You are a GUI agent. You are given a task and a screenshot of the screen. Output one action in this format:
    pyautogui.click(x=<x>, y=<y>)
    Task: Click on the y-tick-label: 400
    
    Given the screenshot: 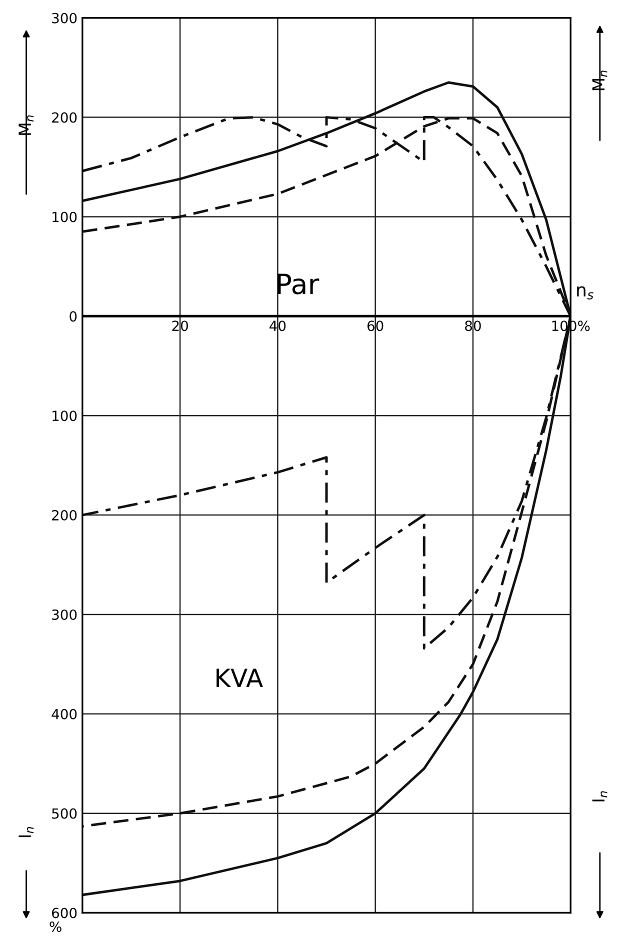 What is the action you would take?
    pyautogui.click(x=64, y=714)
    